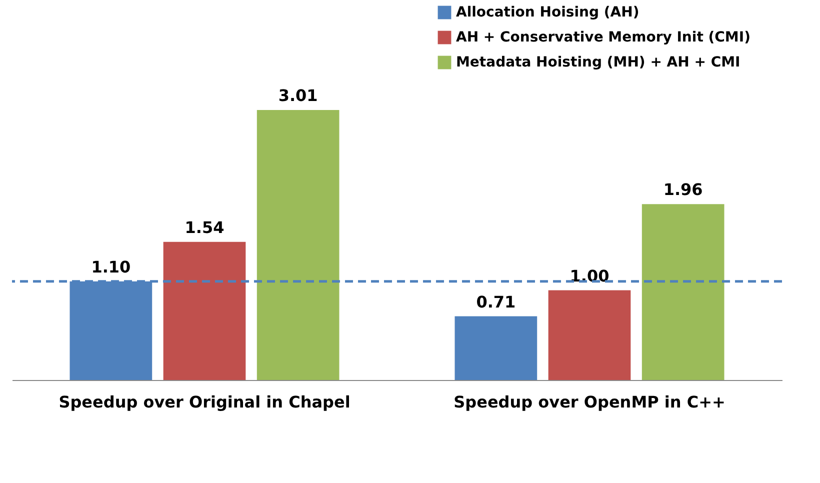 This screenshot has height=483, width=820. What do you see at coordinates (496, 302) in the screenshot?
I see `data-label: 0.71` at bounding box center [496, 302].